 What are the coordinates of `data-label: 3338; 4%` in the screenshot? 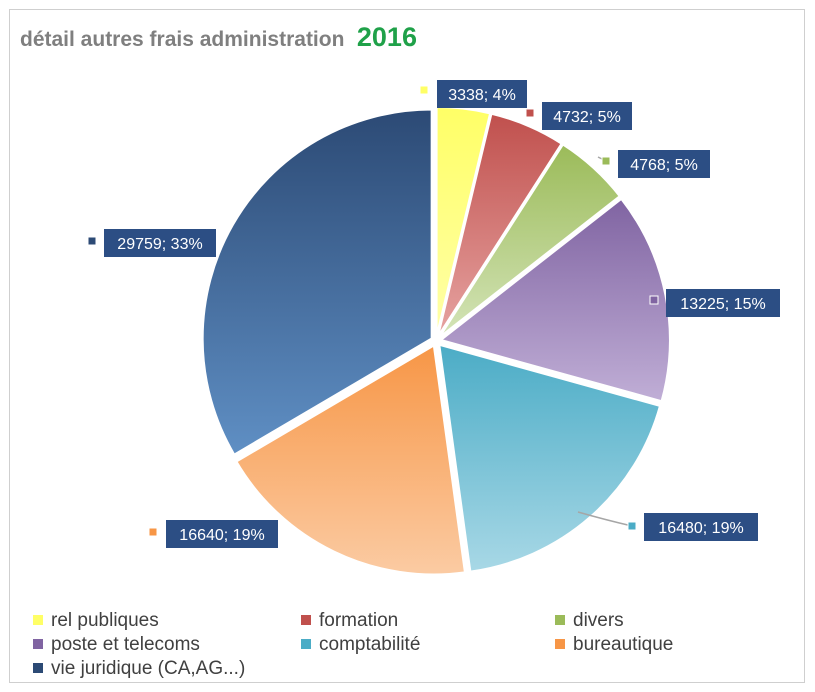 It's located at (482, 94).